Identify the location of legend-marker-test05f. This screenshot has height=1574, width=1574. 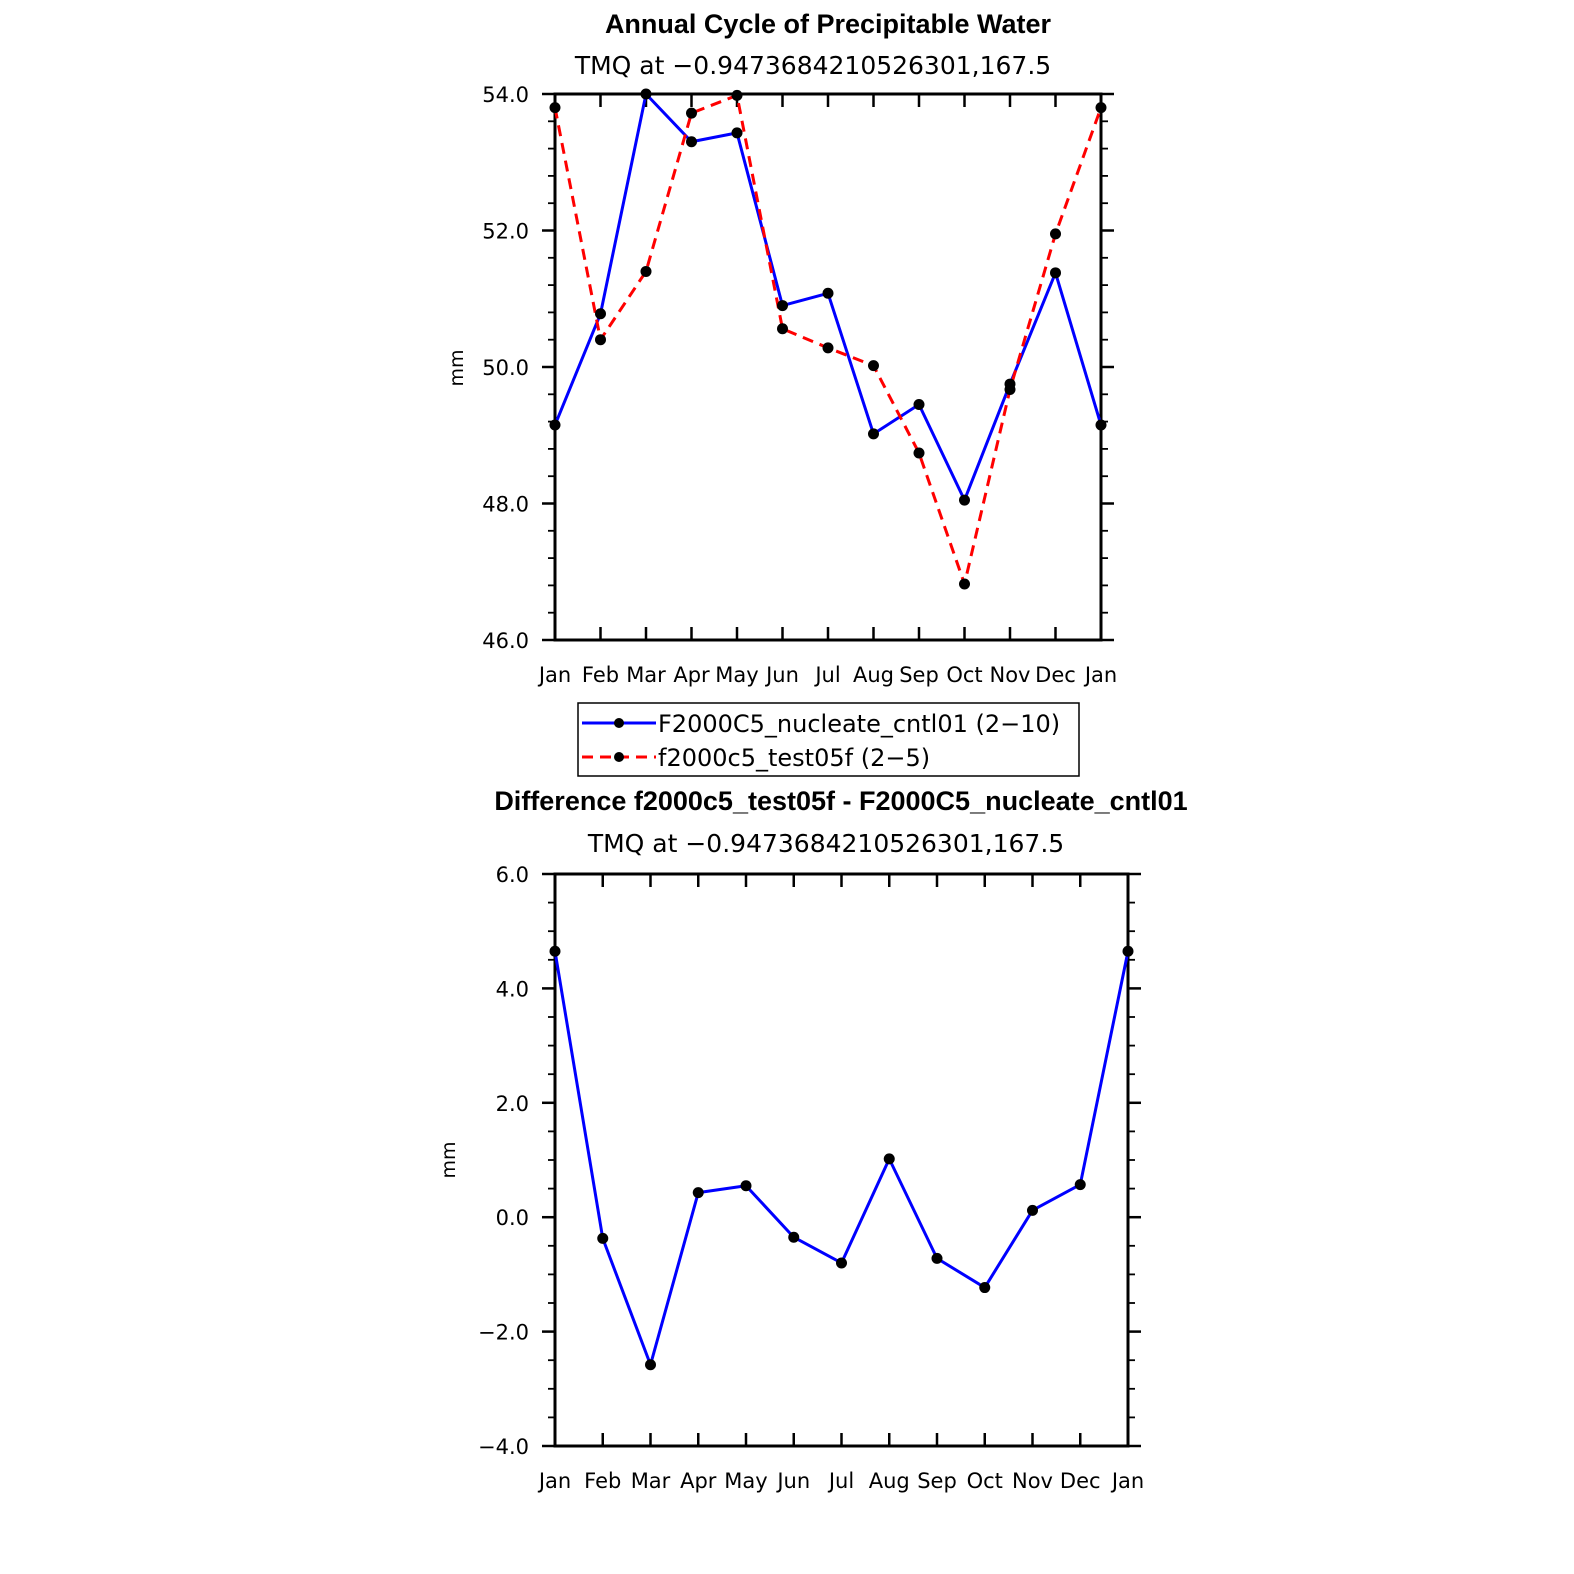
(619, 757).